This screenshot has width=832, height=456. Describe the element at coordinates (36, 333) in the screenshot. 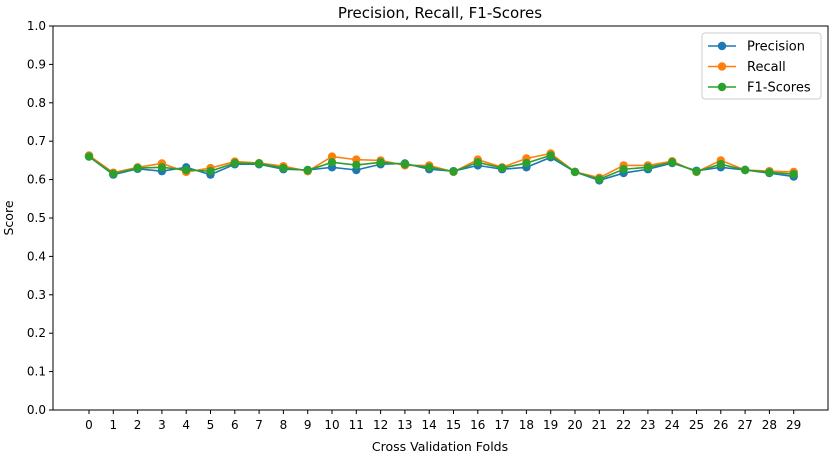

I see `y-tick-label: 0.2` at that location.